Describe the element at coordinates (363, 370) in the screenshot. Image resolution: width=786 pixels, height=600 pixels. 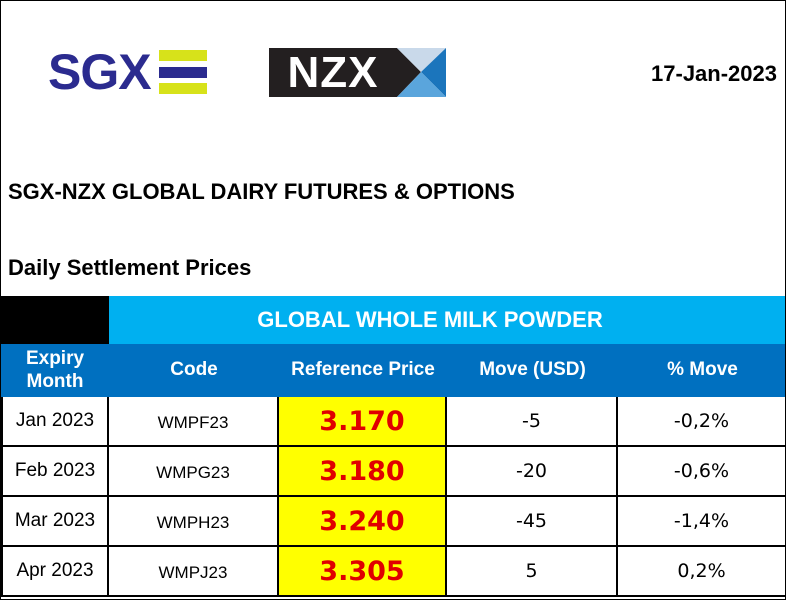
I see `column-header-reference-price: Reference Price` at that location.